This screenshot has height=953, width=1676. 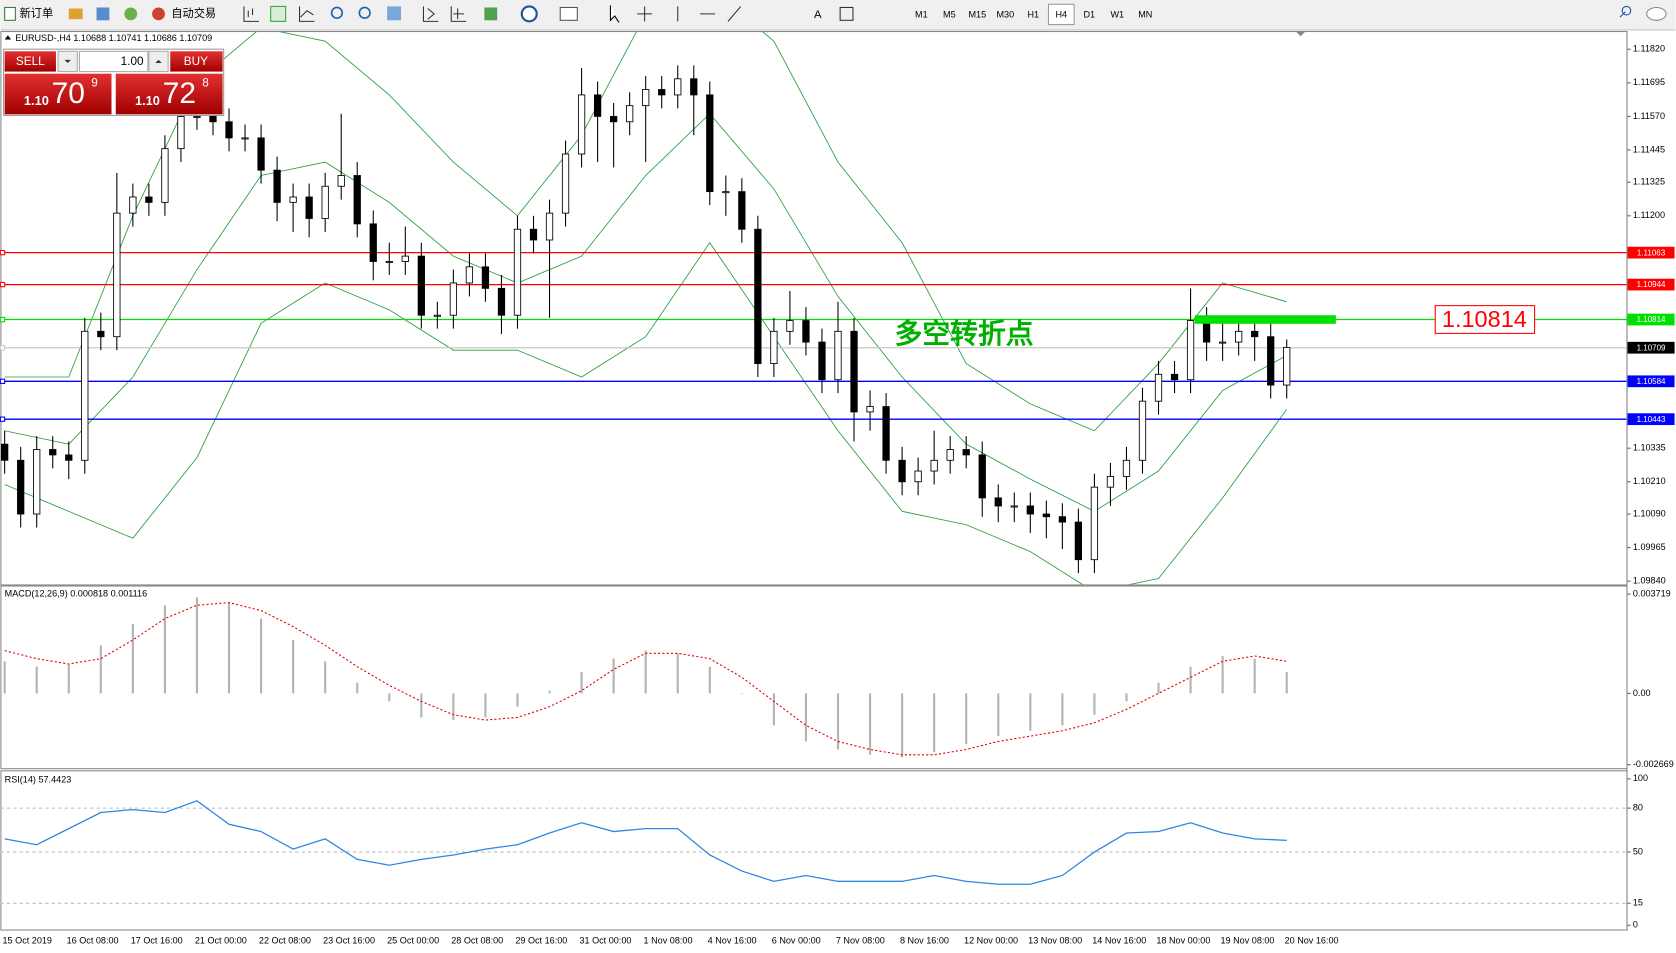 I want to click on active-timeframe, so click(x=1061, y=14).